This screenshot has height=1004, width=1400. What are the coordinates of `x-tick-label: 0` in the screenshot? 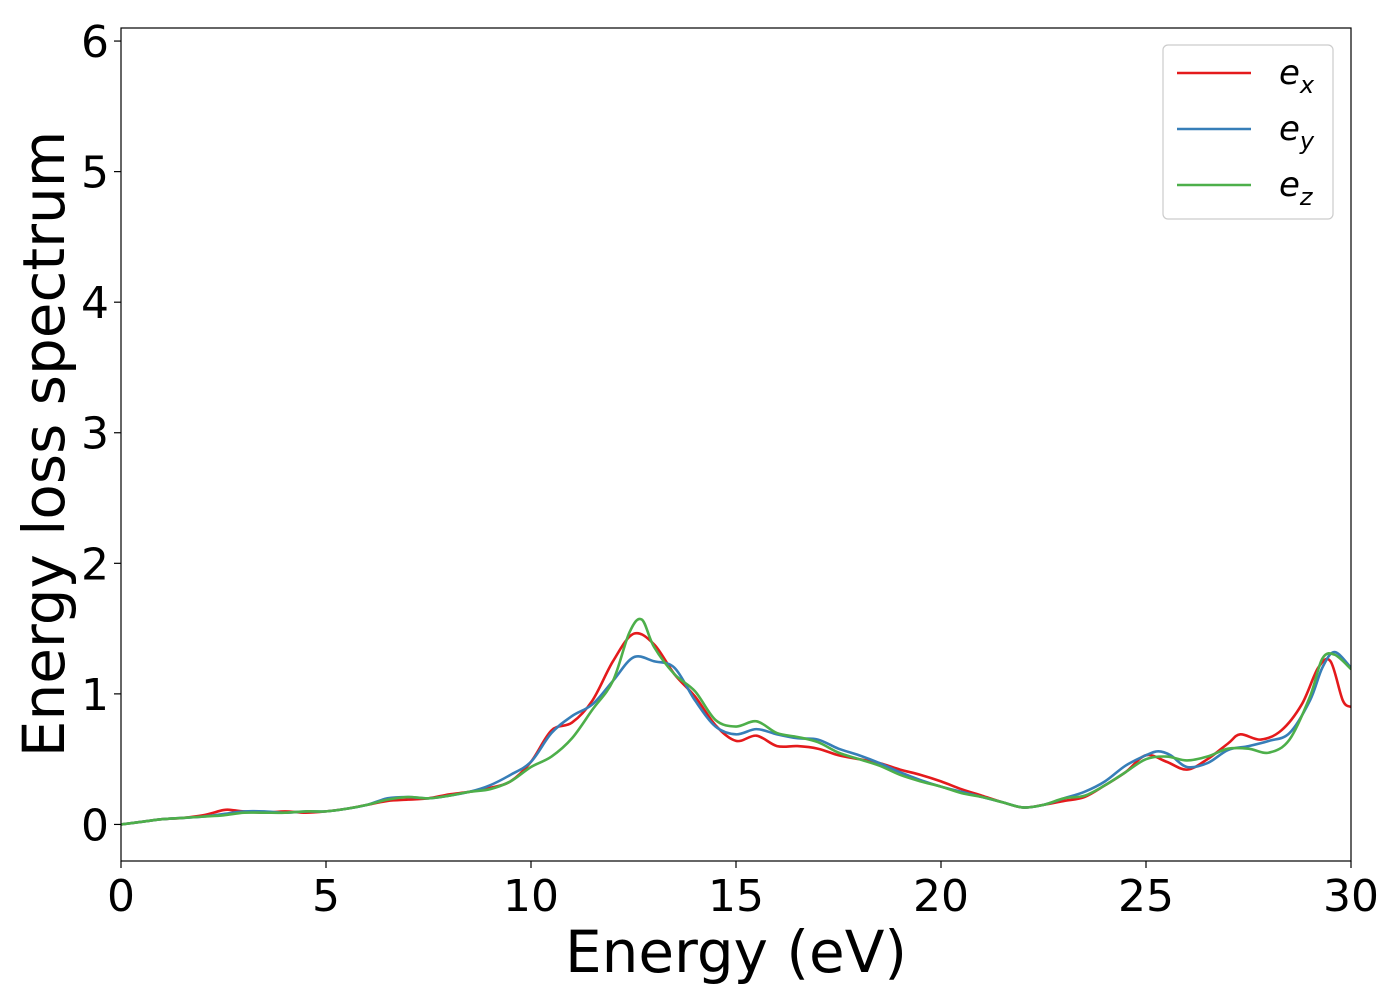 It's located at (121, 896).